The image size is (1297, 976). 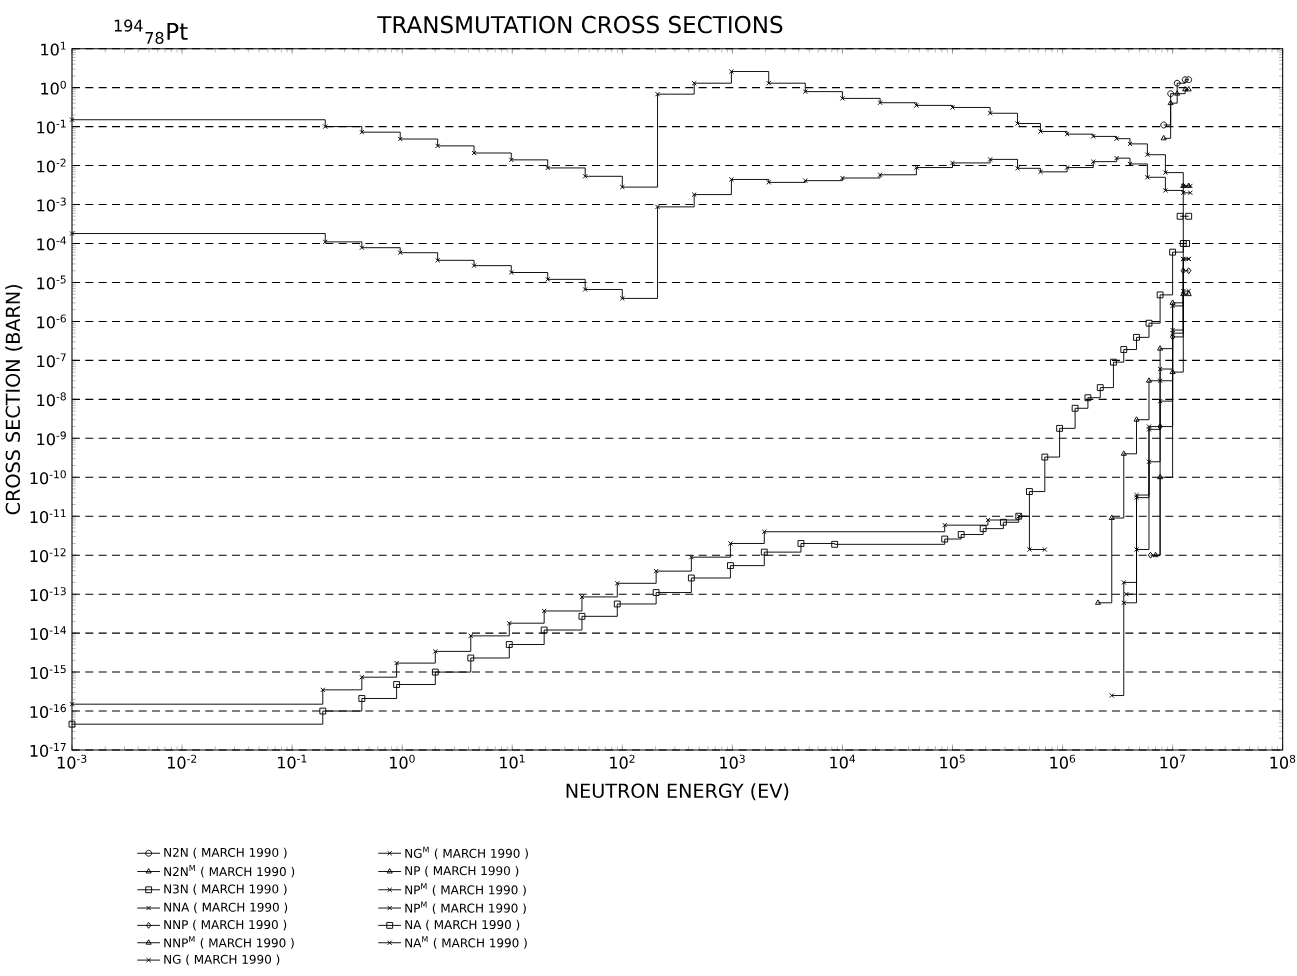 I want to click on y-tick-label: 10$^{-10}$, so click(x=48, y=477).